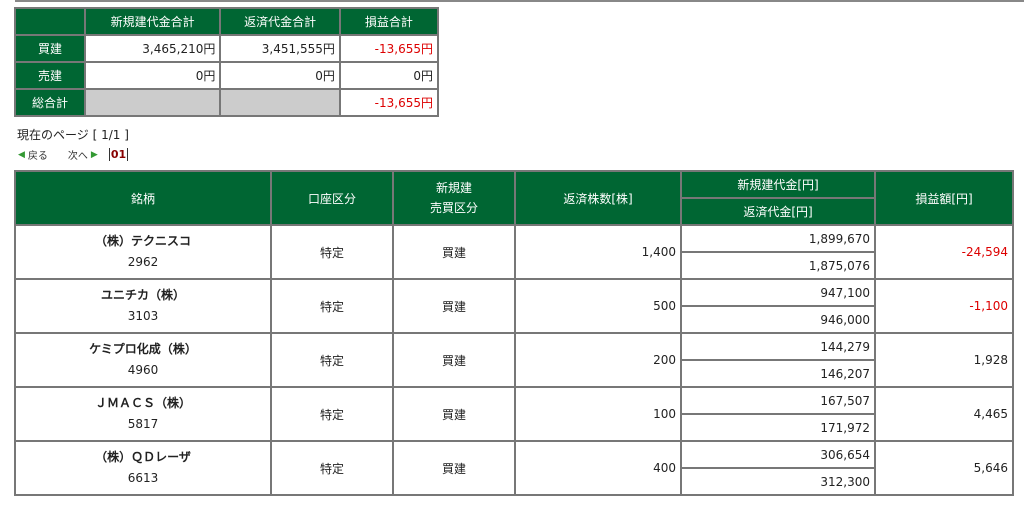  Describe the element at coordinates (778, 238) in the screenshot. I see `new-amount: 1,899,670` at that location.